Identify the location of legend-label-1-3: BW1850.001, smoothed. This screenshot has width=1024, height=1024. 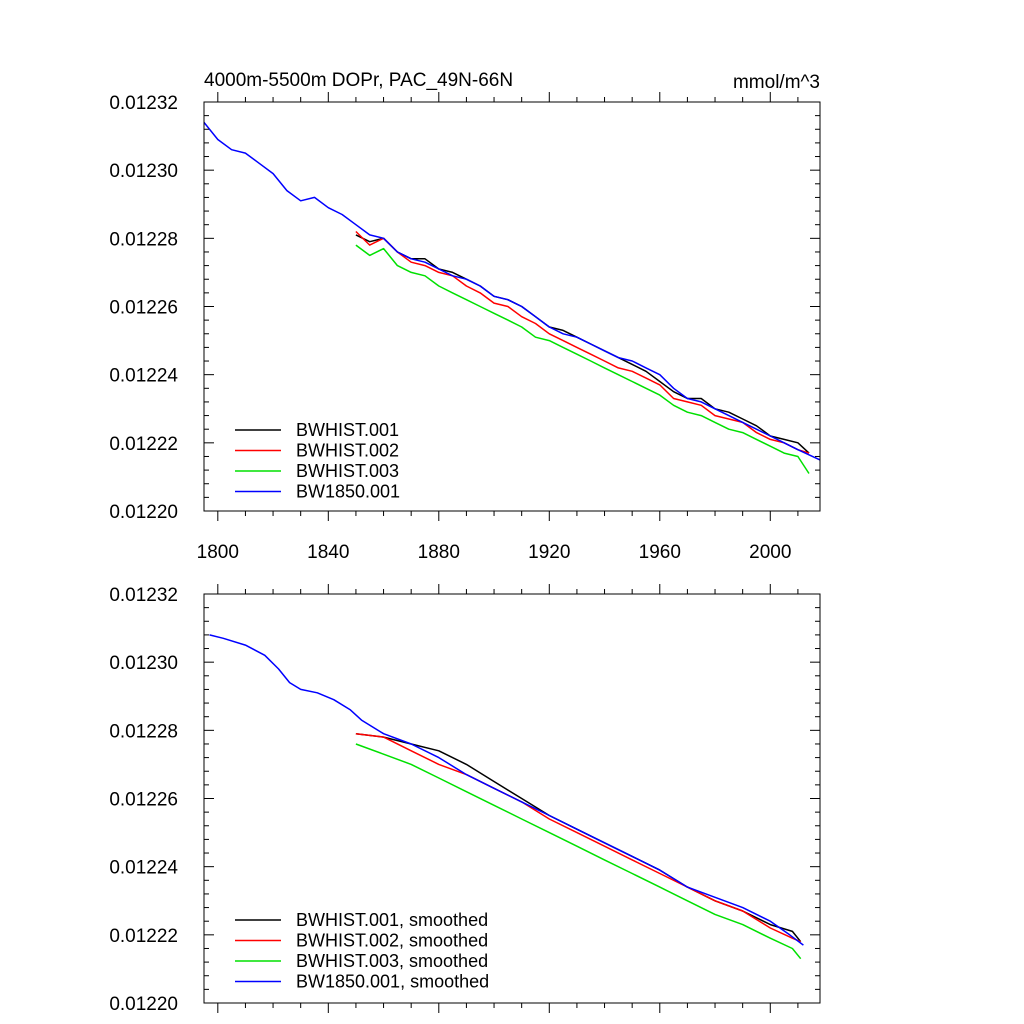
(392, 982).